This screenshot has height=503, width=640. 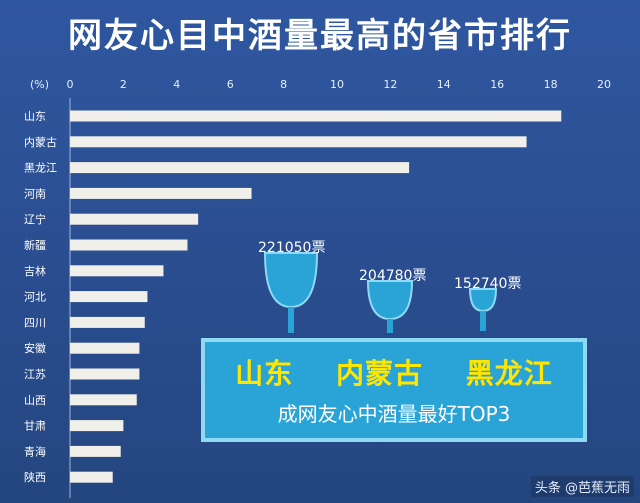 I want to click on category-label: 河南, so click(x=35, y=193).